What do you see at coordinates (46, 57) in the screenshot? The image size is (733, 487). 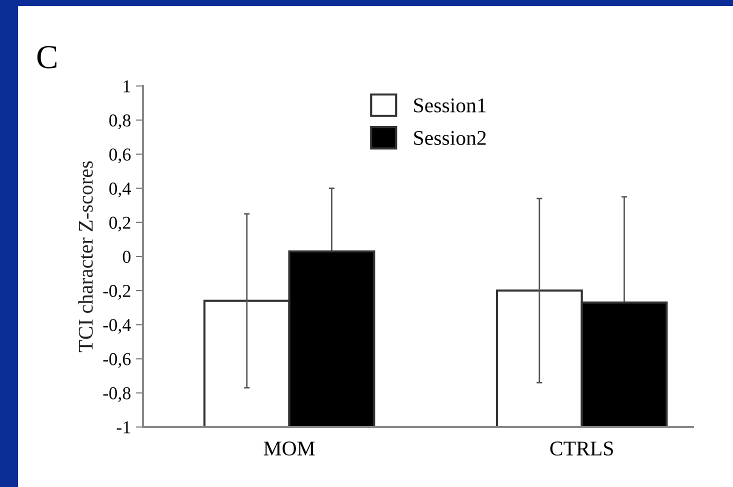 I see `chart-title: C` at bounding box center [46, 57].